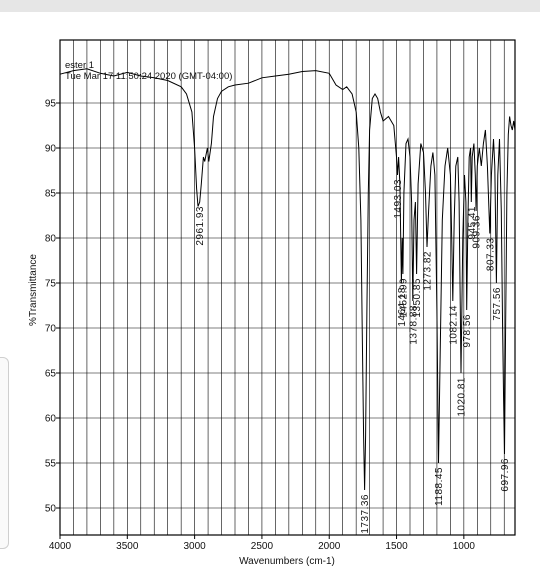 The height and width of the screenshot is (575, 540). I want to click on top-bar, so click(270, 6).